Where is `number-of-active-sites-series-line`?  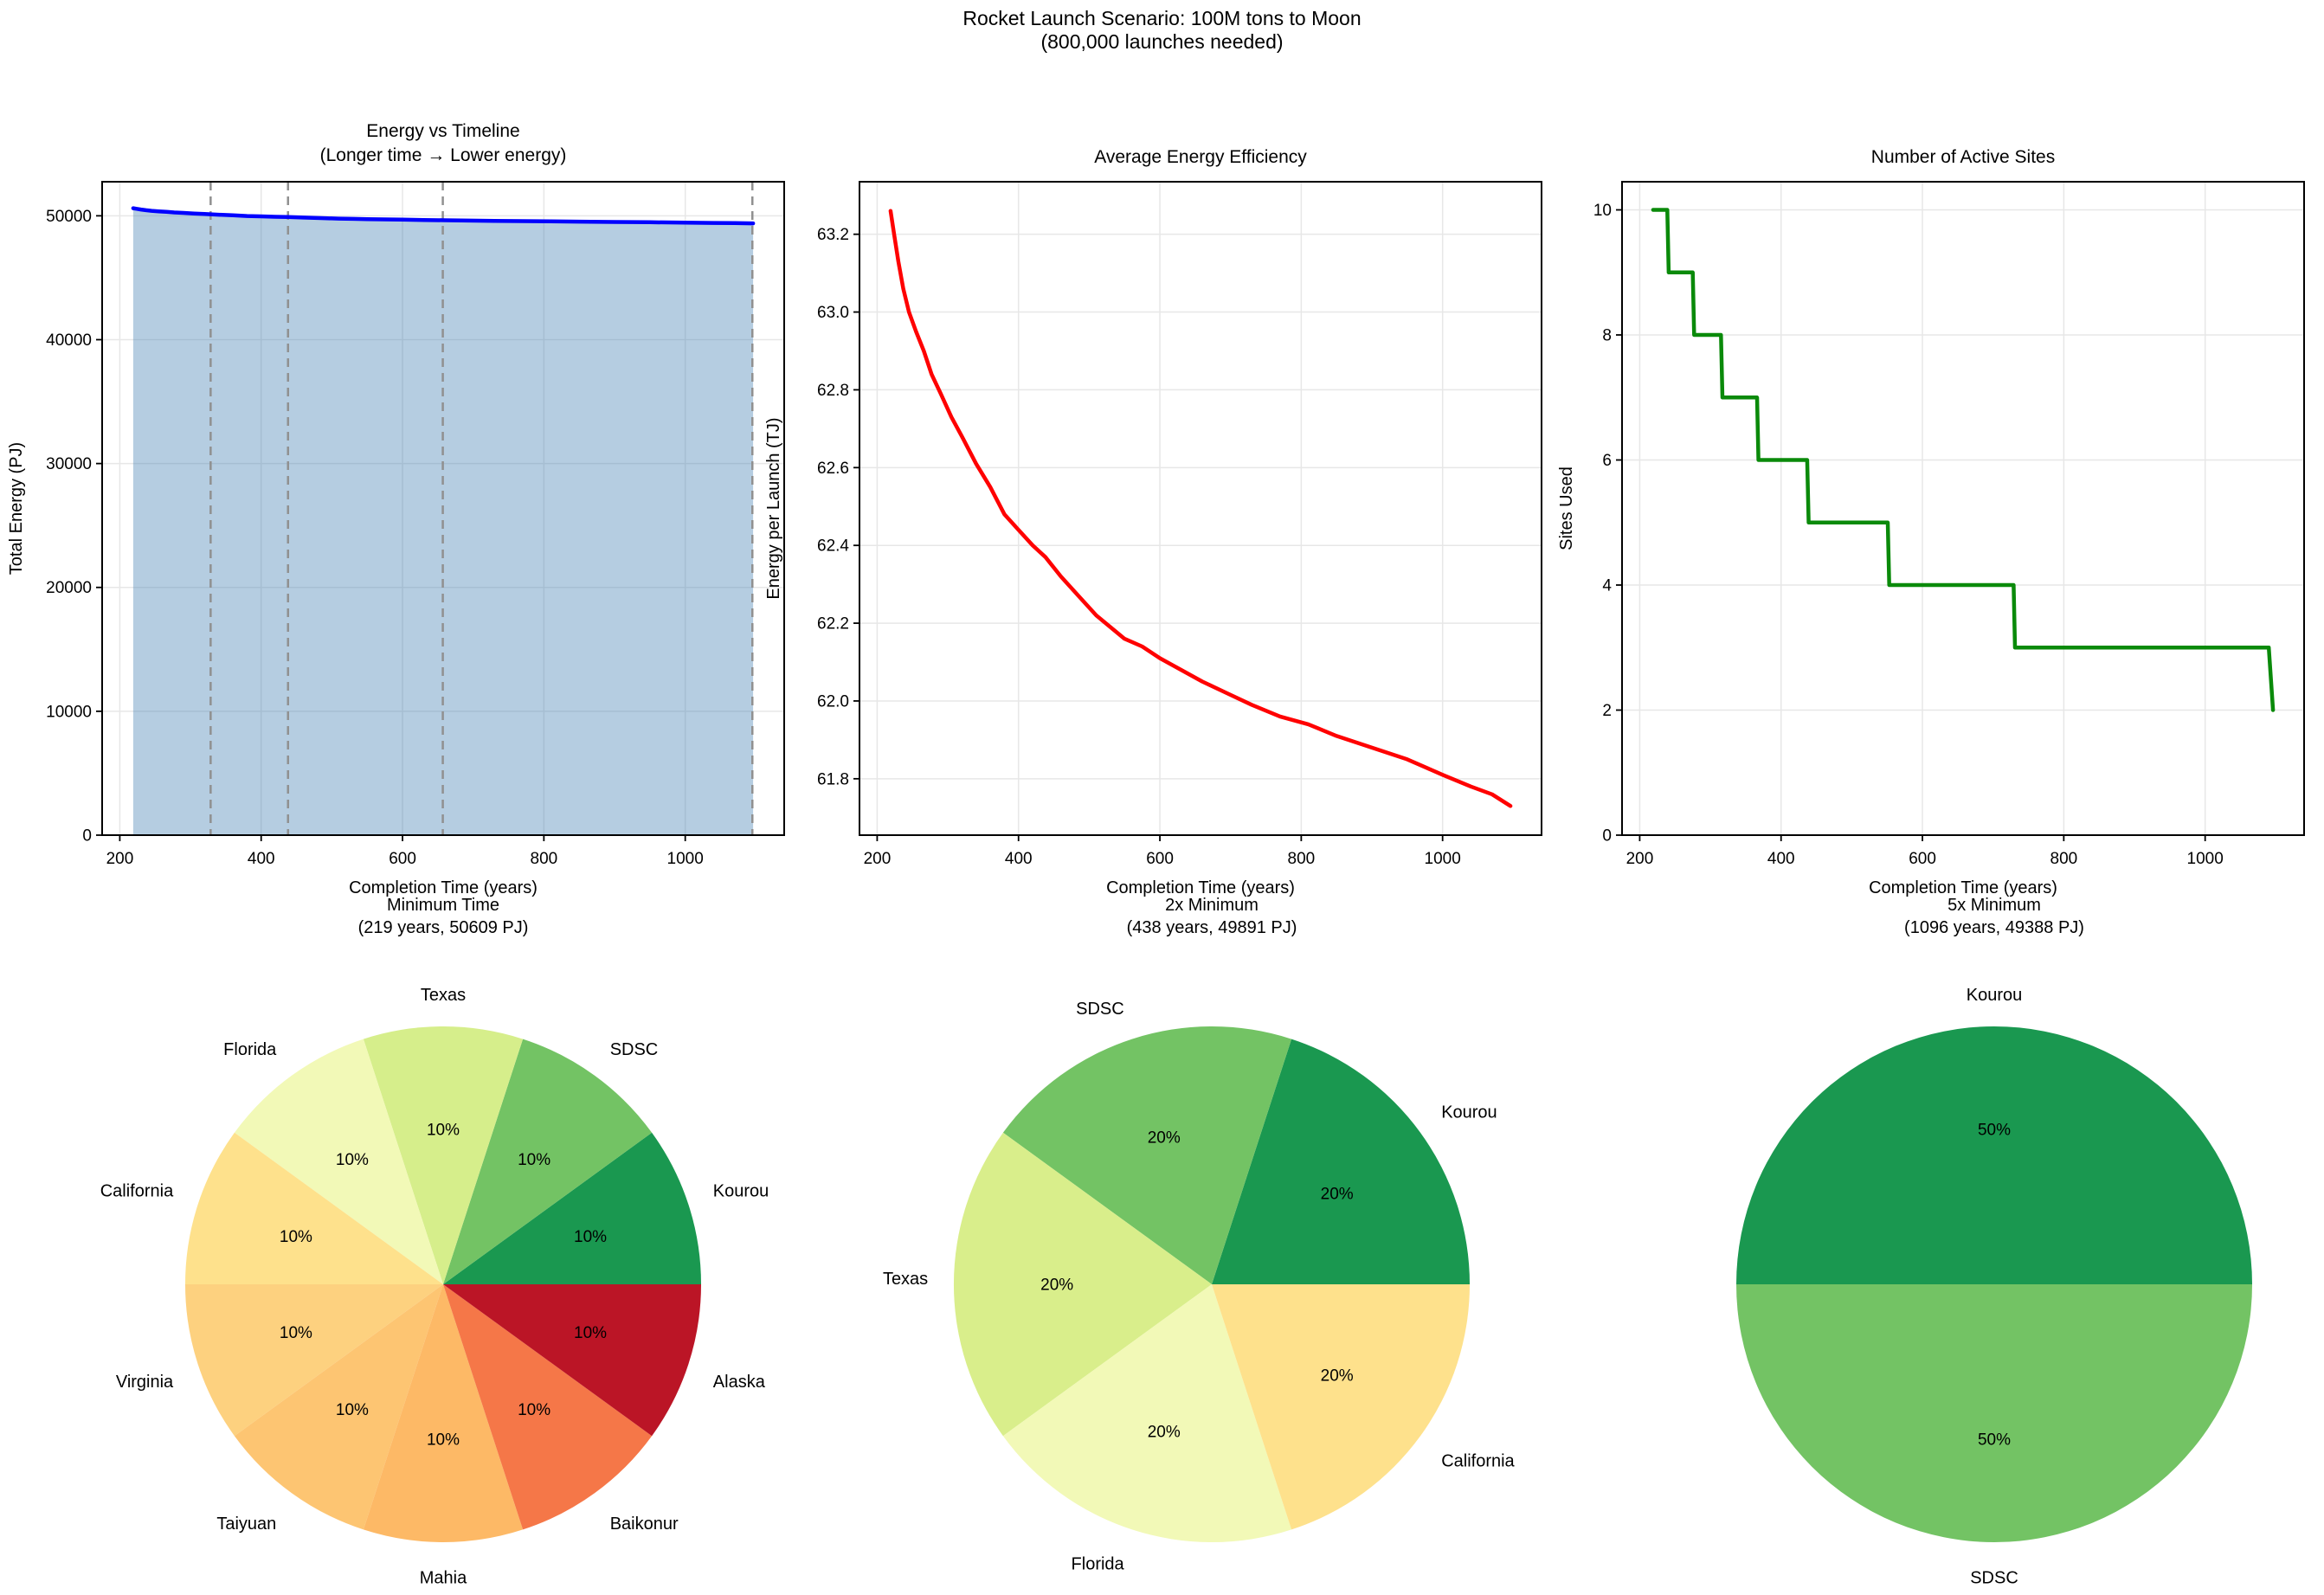
number-of-active-sites-series-line is located at coordinates (1963, 460).